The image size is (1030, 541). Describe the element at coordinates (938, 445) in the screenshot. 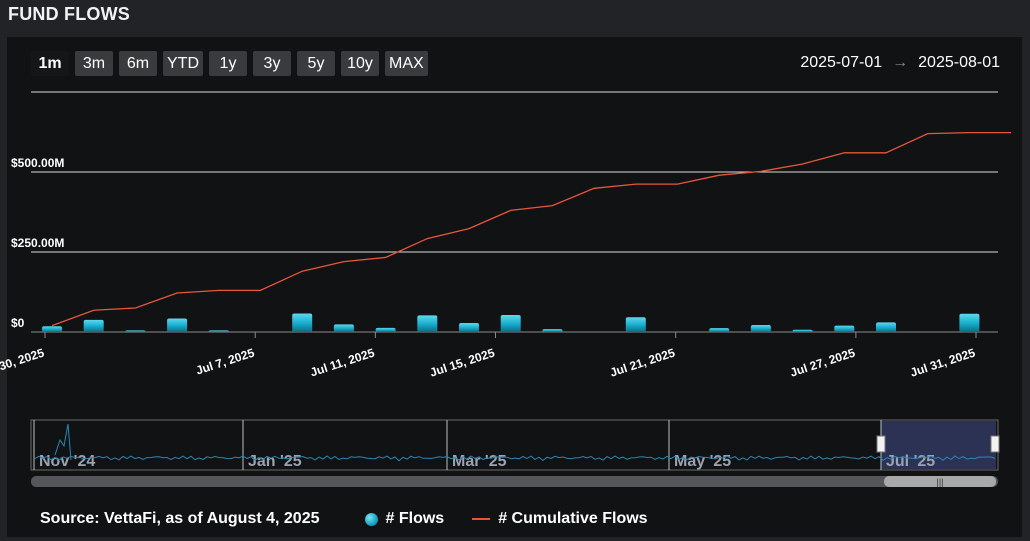

I see `navigator-selection` at that location.